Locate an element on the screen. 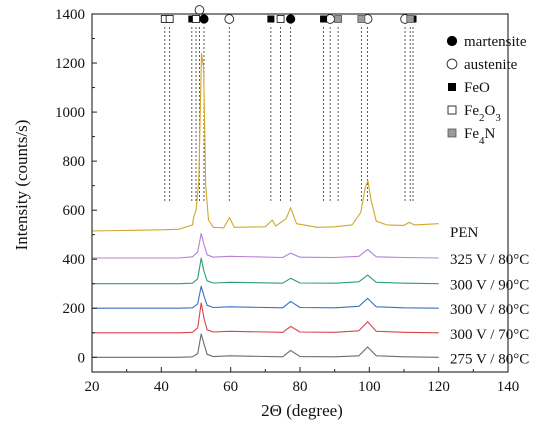  series-label: 325 V / 80°C is located at coordinates (489, 260).